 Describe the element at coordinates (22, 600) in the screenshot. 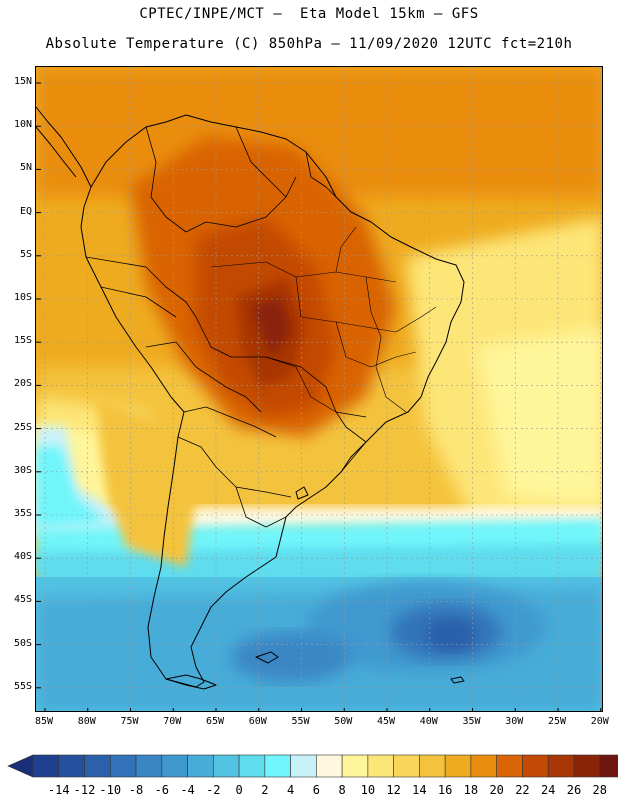

I see `lat-label: 45S` at that location.